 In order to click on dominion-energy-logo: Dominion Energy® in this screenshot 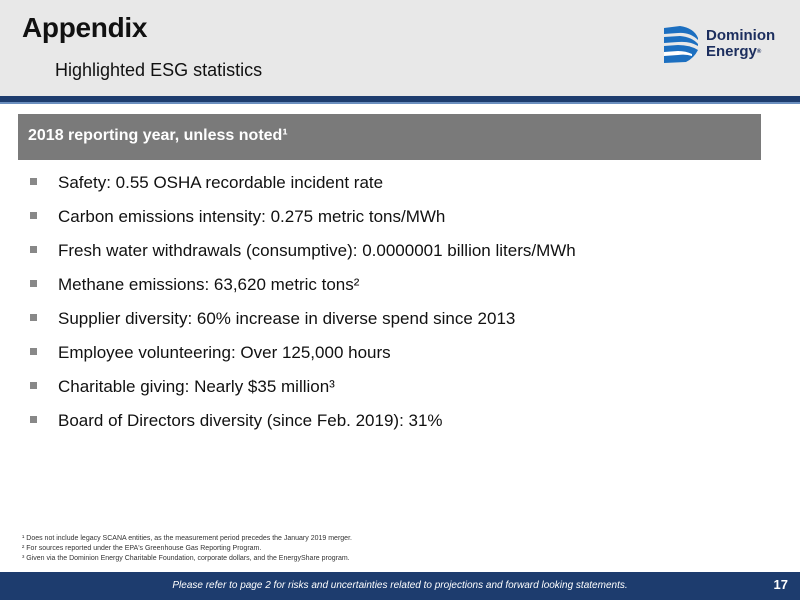, I will do `click(725, 47)`.